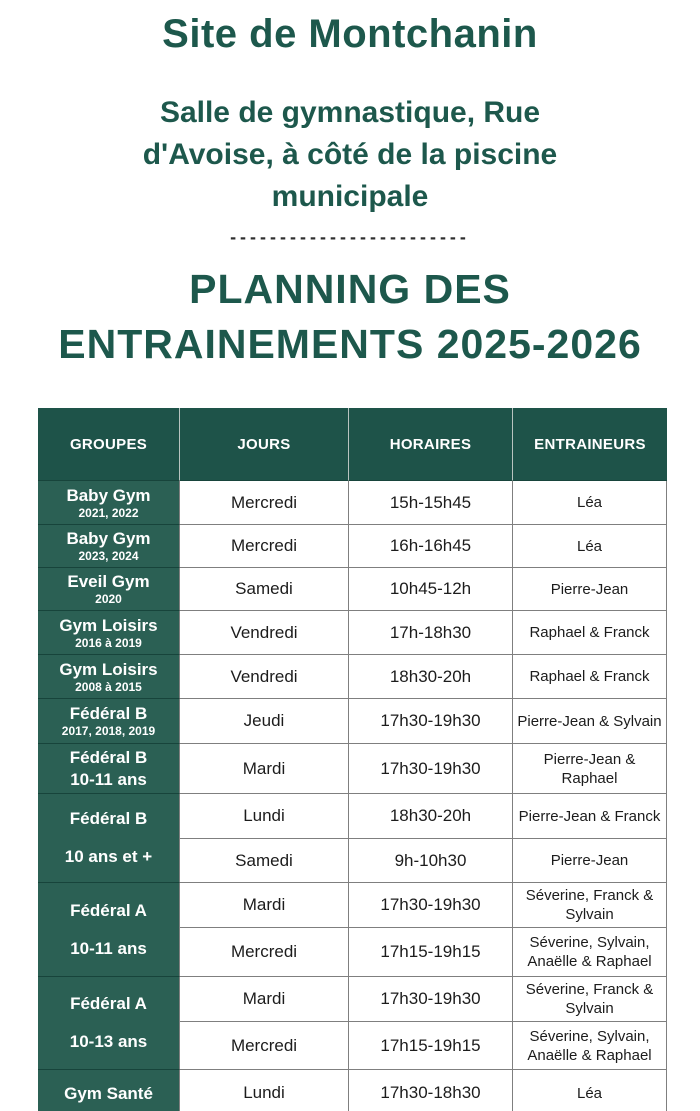  Describe the element at coordinates (109, 1023) in the screenshot. I see `group-cell: Fédéral A 10-13 ans` at that location.